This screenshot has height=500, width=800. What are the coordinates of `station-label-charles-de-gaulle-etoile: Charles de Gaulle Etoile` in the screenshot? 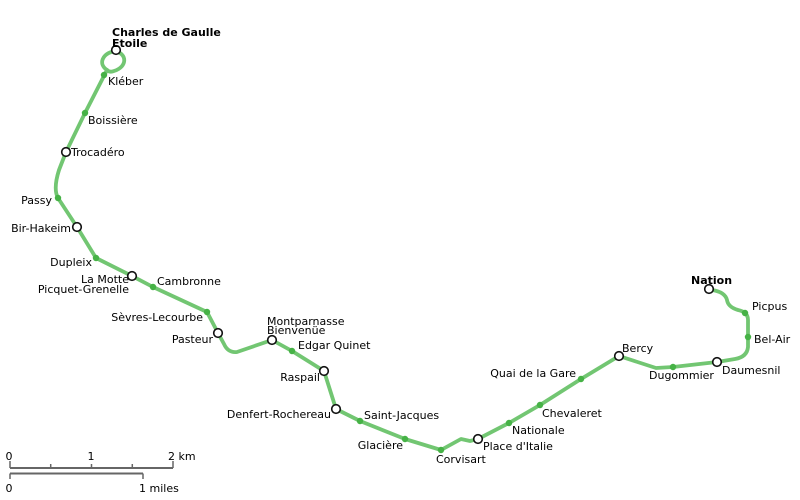 It's located at (166, 38).